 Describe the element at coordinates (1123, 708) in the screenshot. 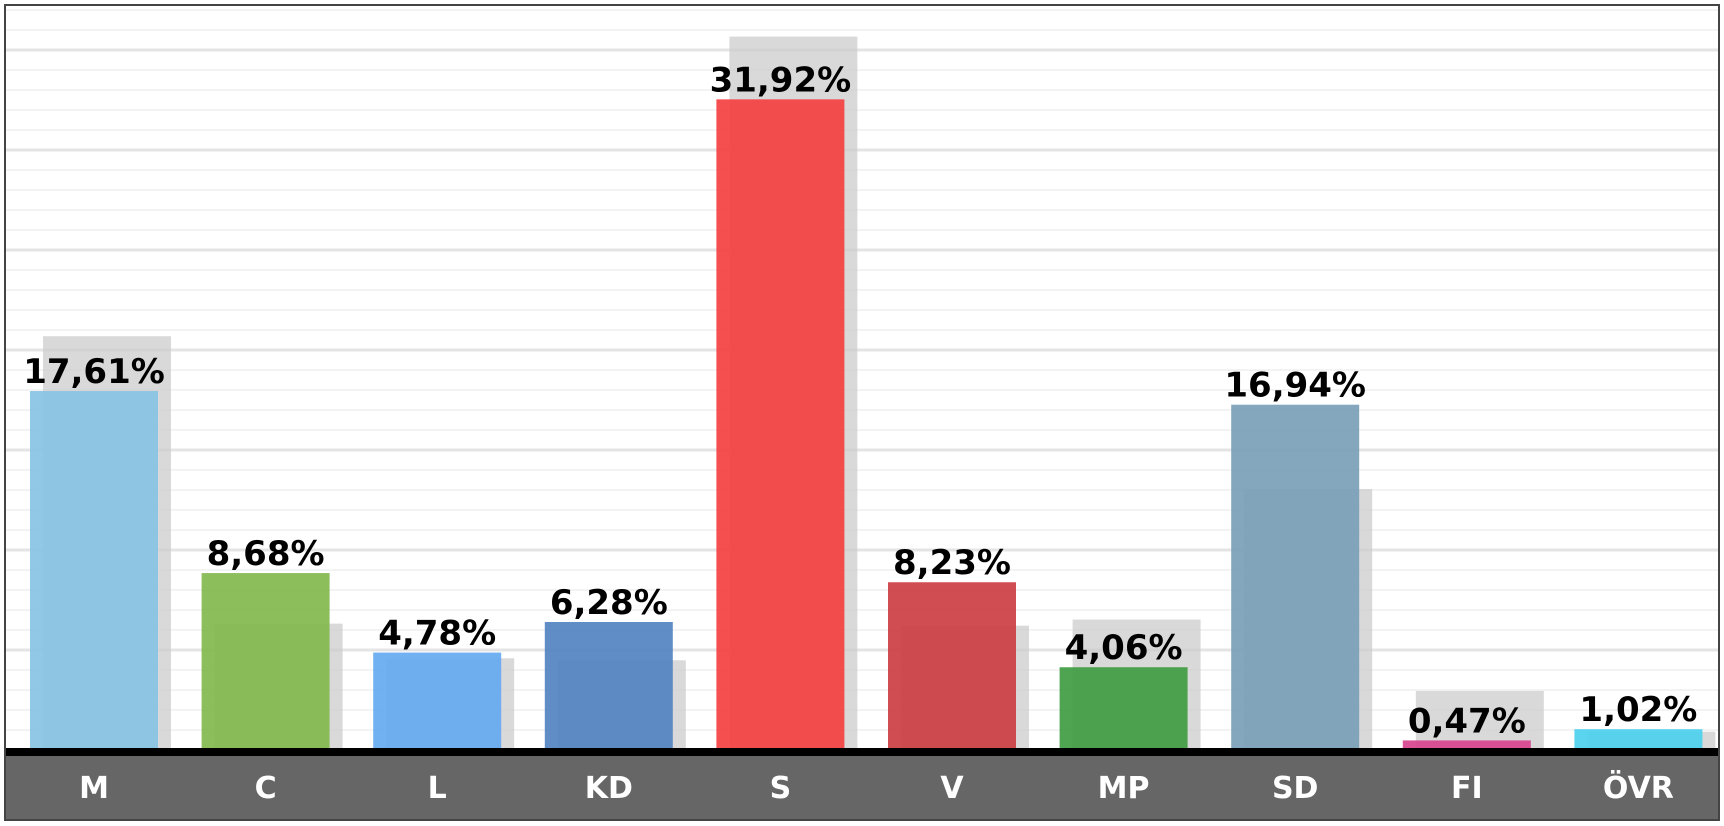

I see `bar-mp` at that location.